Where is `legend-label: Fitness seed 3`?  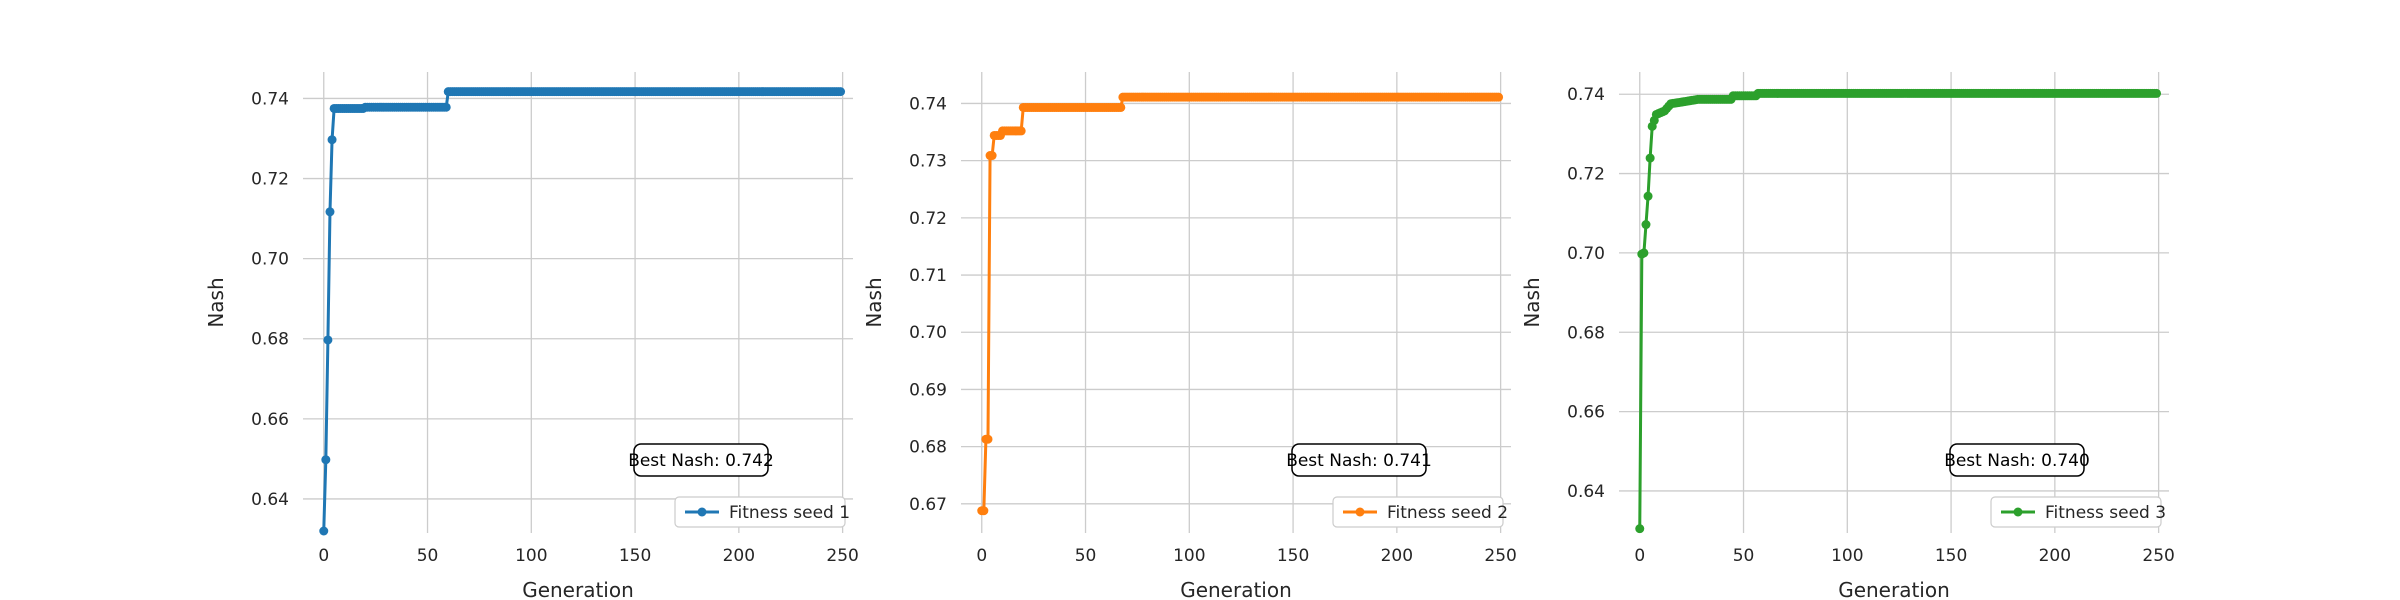 legend-label: Fitness seed 3 is located at coordinates (2105, 513).